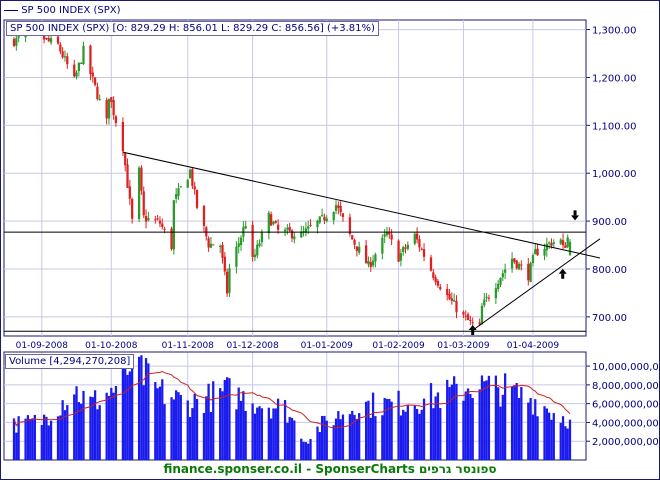  What do you see at coordinates (463, 346) in the screenshot?
I see `price-x-tick-label: 01-03-2009` at bounding box center [463, 346].